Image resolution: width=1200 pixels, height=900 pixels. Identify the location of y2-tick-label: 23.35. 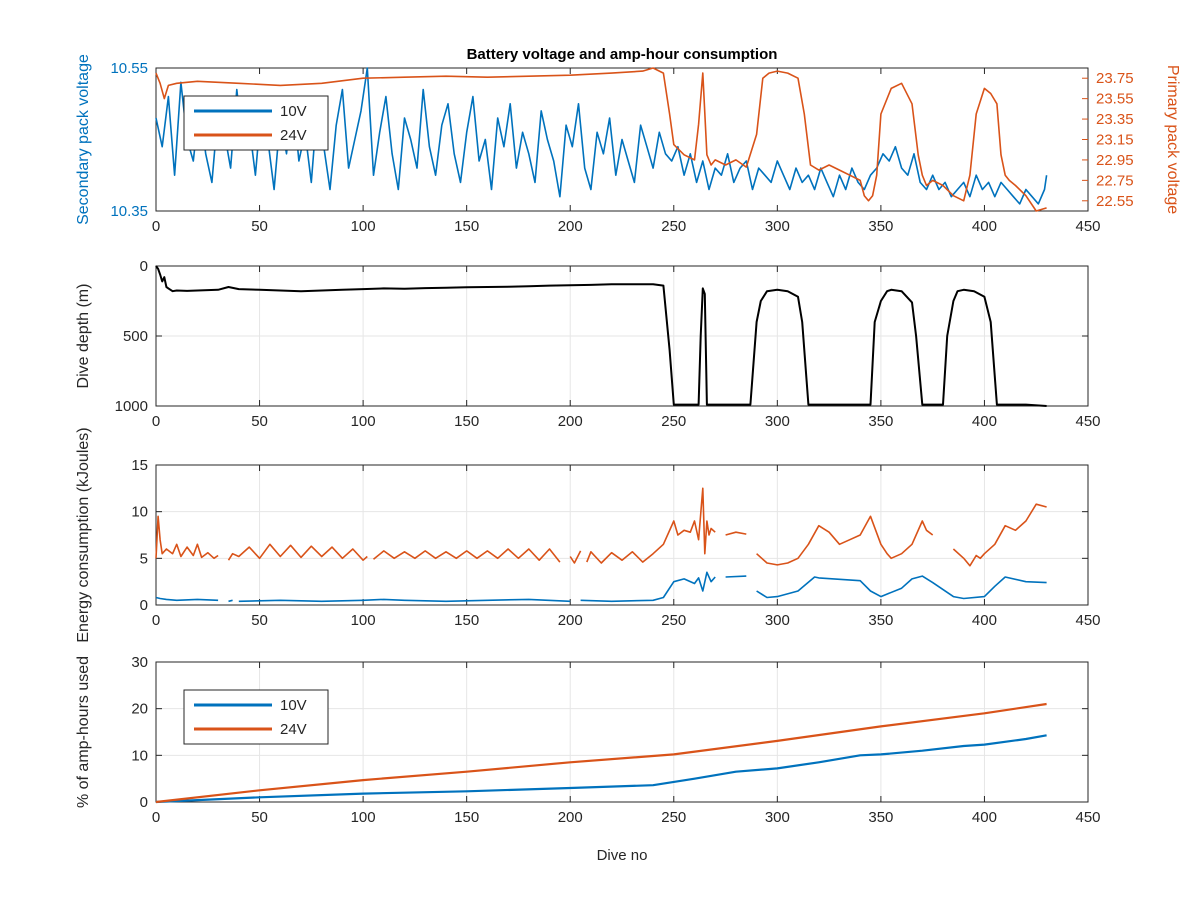
(1115, 119).